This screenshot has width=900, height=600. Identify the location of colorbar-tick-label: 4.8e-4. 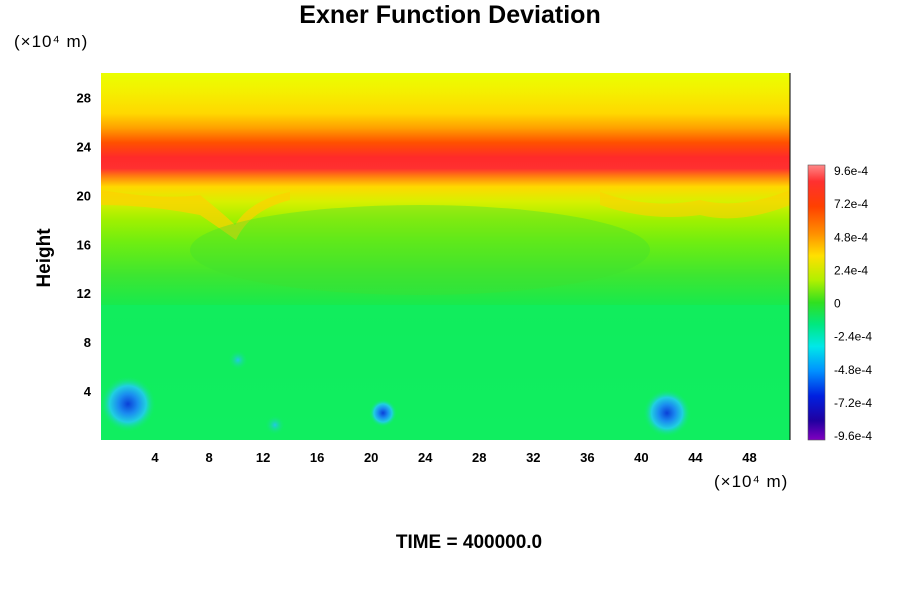
(851, 237).